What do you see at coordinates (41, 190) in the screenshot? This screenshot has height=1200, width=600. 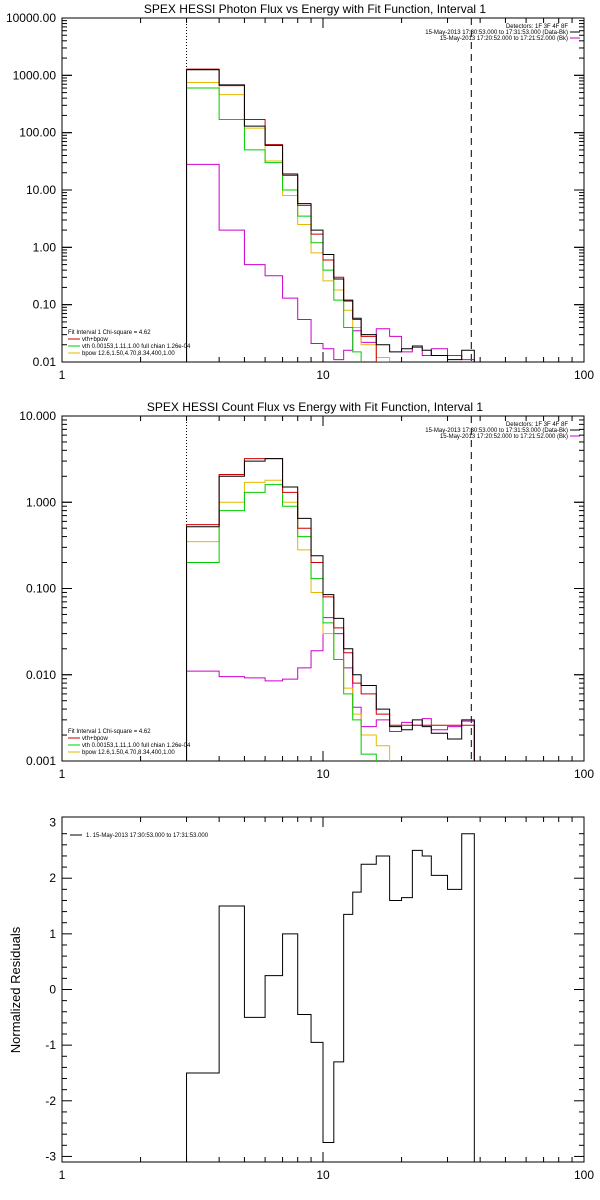 I see `y-tick-label: 10.00` at bounding box center [41, 190].